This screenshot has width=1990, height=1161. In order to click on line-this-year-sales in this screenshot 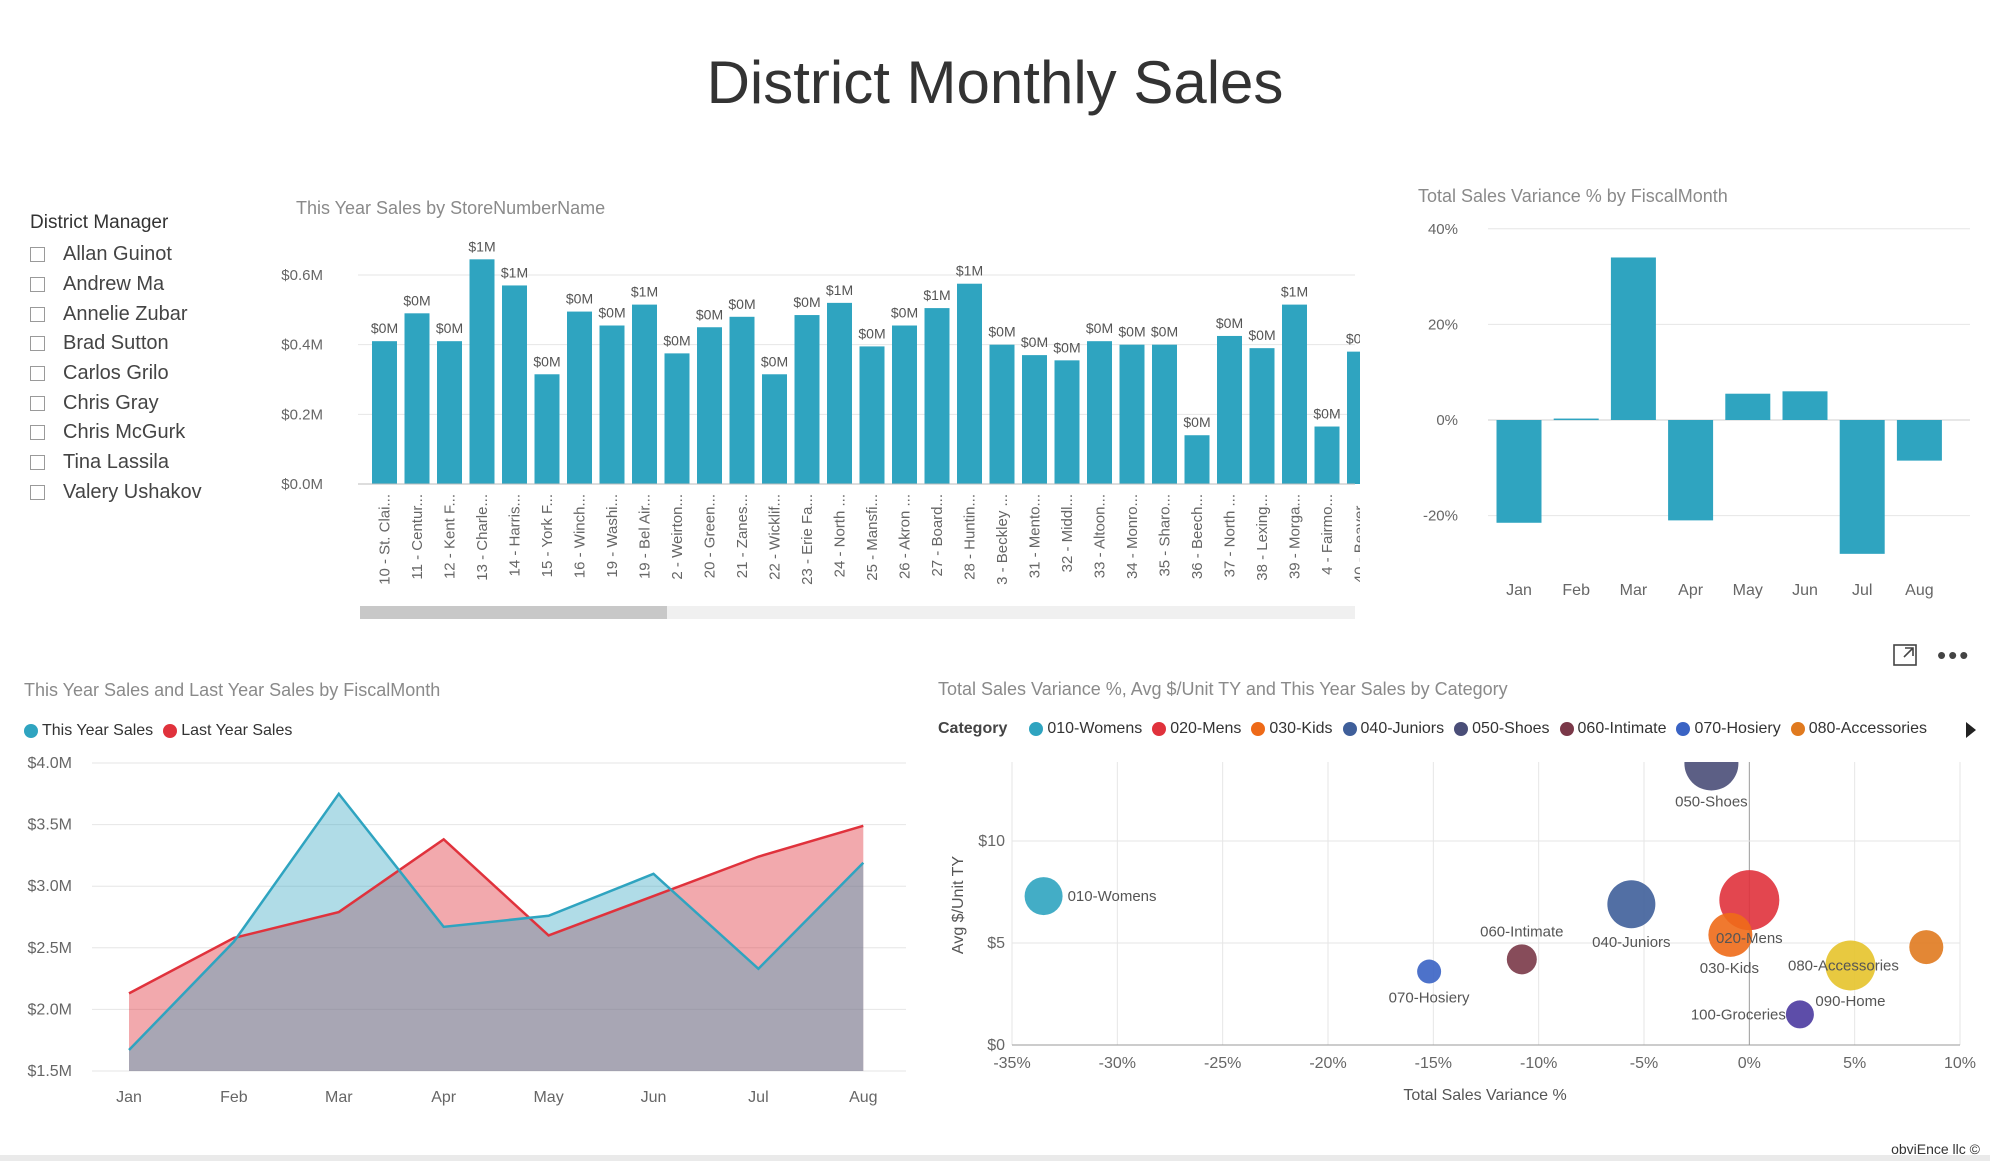, I will do `click(496, 921)`.